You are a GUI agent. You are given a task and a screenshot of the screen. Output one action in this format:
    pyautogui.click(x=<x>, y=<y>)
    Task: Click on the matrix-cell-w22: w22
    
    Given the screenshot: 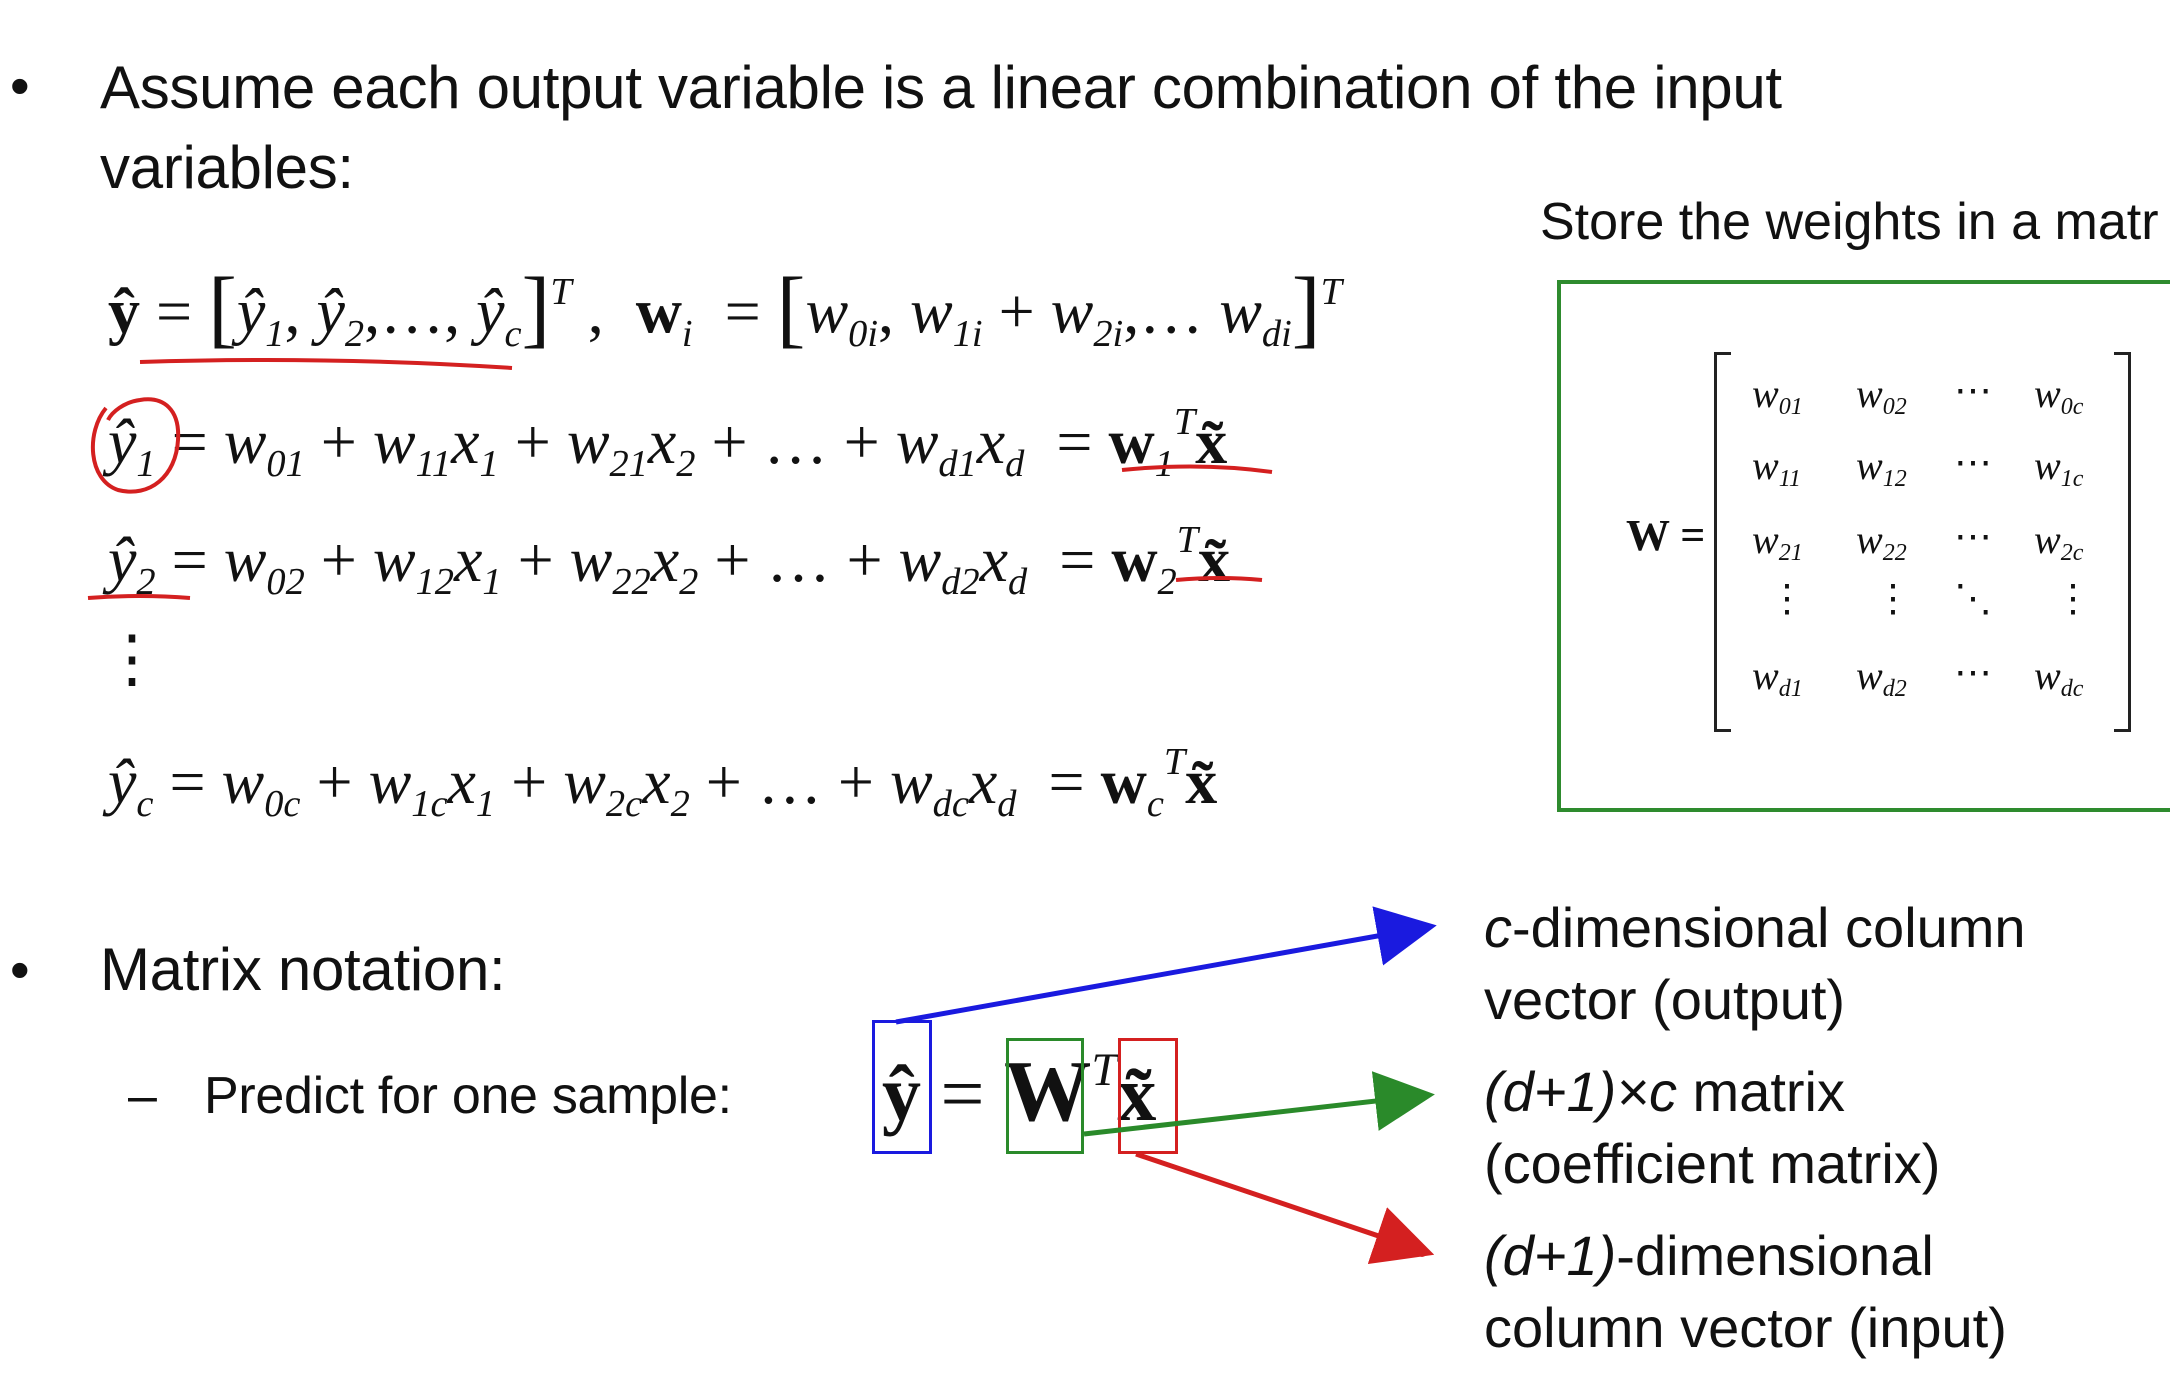 What is the action you would take?
    pyautogui.click(x=1881, y=542)
    